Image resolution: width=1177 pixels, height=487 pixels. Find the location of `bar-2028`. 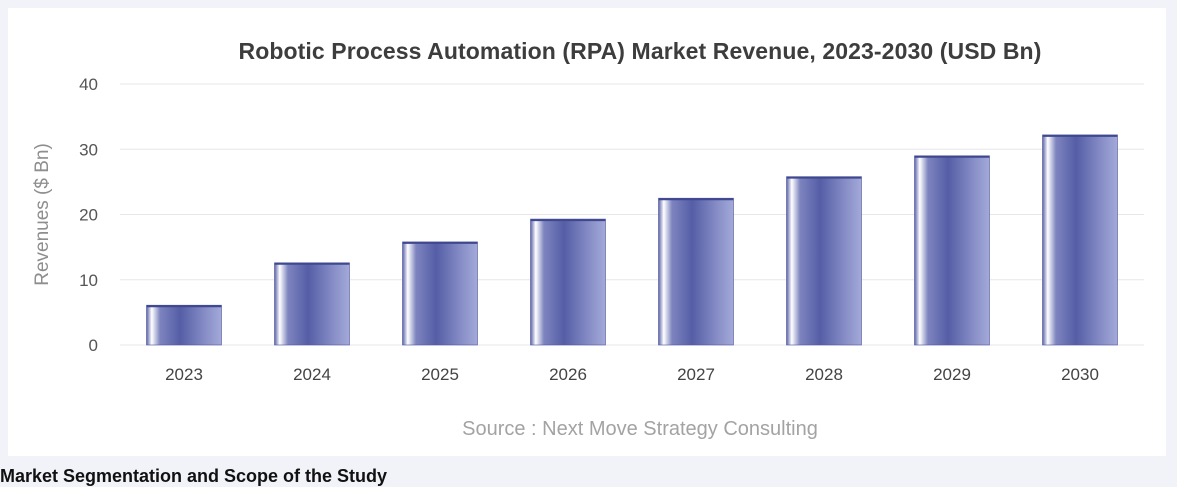

bar-2028 is located at coordinates (824, 261).